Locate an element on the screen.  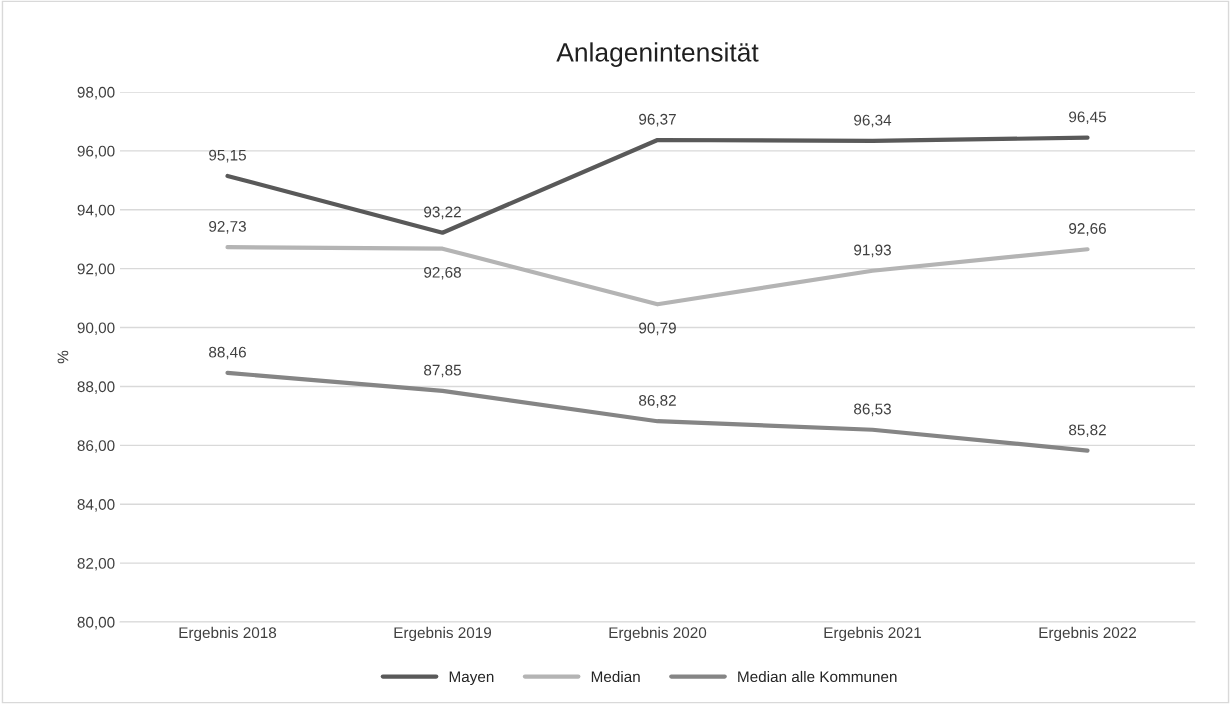
data-label: 86,53 is located at coordinates (872, 410).